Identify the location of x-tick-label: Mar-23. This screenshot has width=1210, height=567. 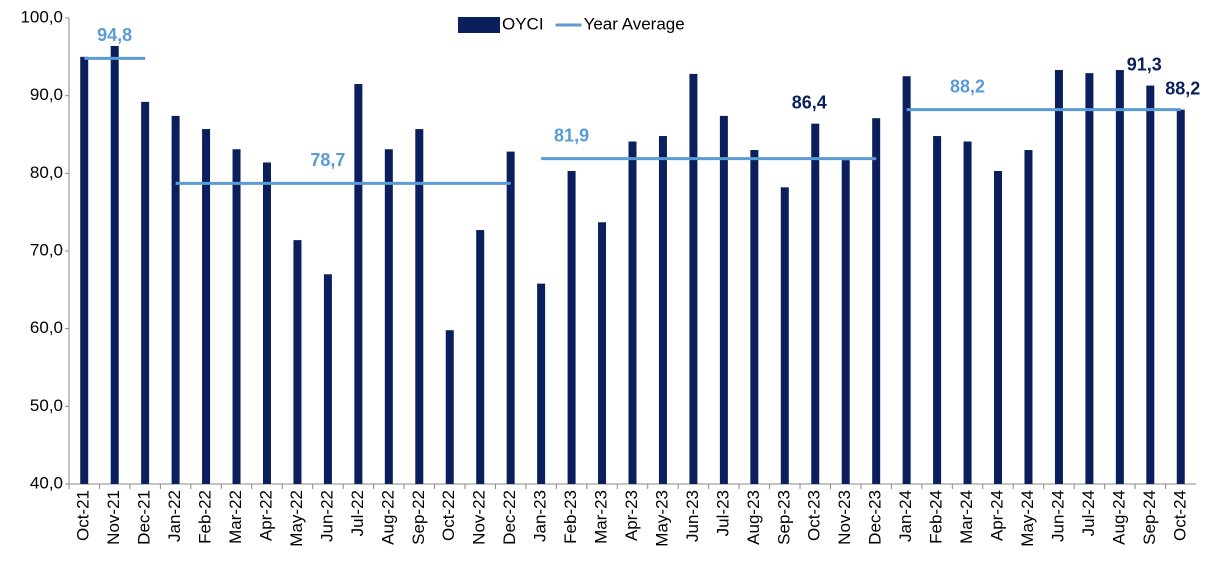
(601, 517).